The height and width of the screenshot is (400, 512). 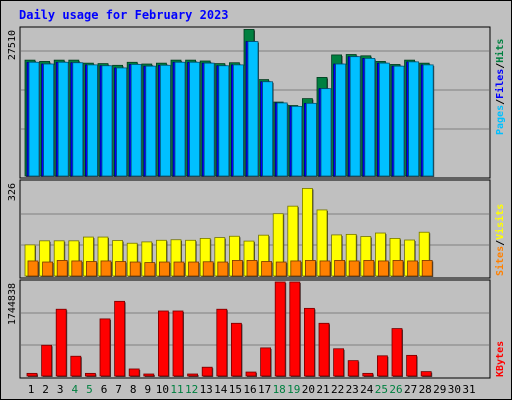 I want to click on axis-title-part: Files, so click(x=500, y=84).